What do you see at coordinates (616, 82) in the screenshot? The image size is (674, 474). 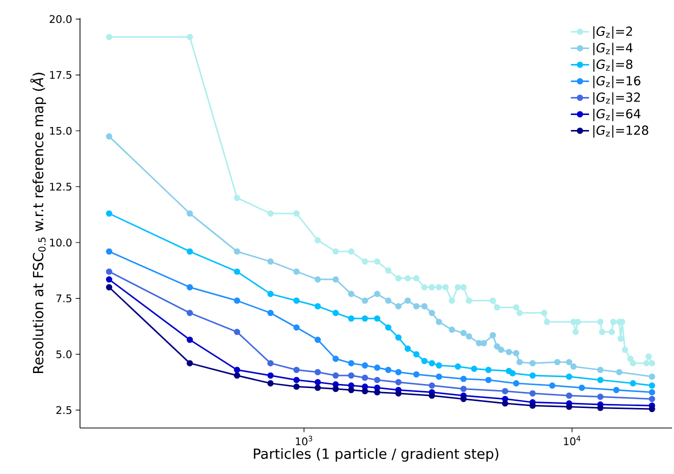 I see `legend-label: |G$_{z}$|=16` at bounding box center [616, 82].